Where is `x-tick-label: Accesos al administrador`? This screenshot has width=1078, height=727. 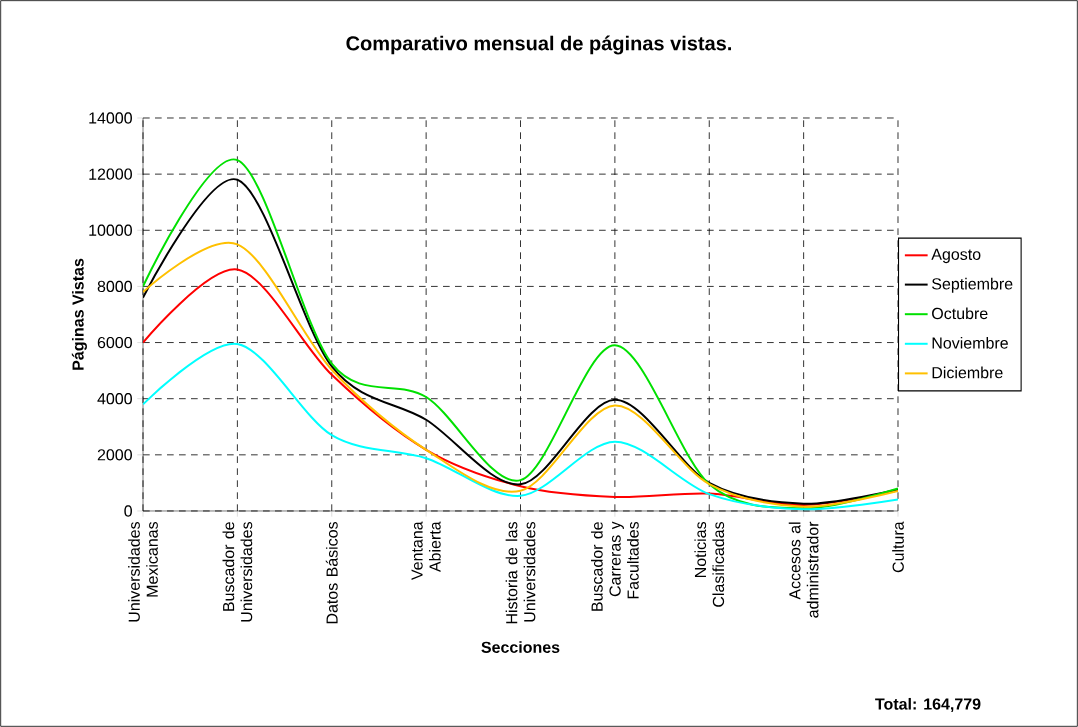 x-tick-label: Accesos al administrador is located at coordinates (803, 569).